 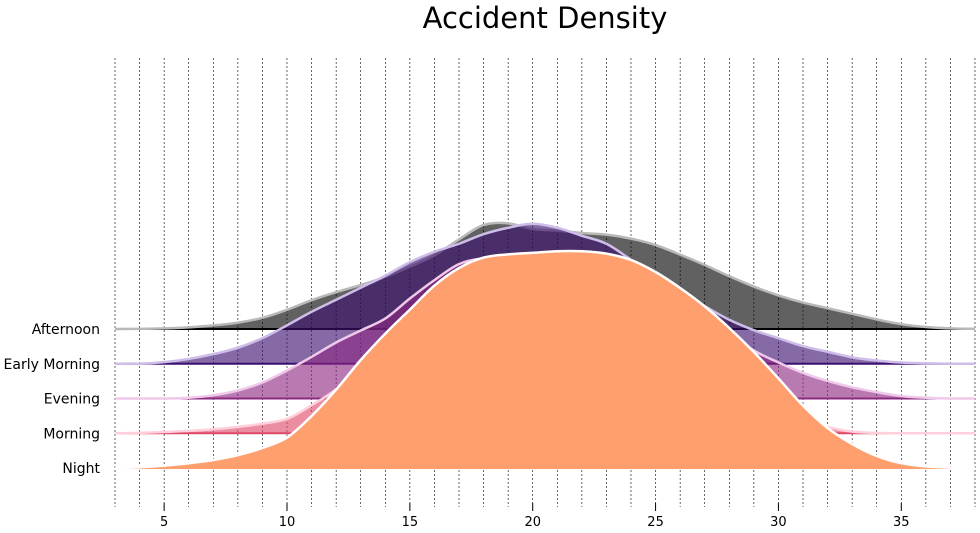 I want to click on x-tick-label: 10, so click(x=287, y=522).